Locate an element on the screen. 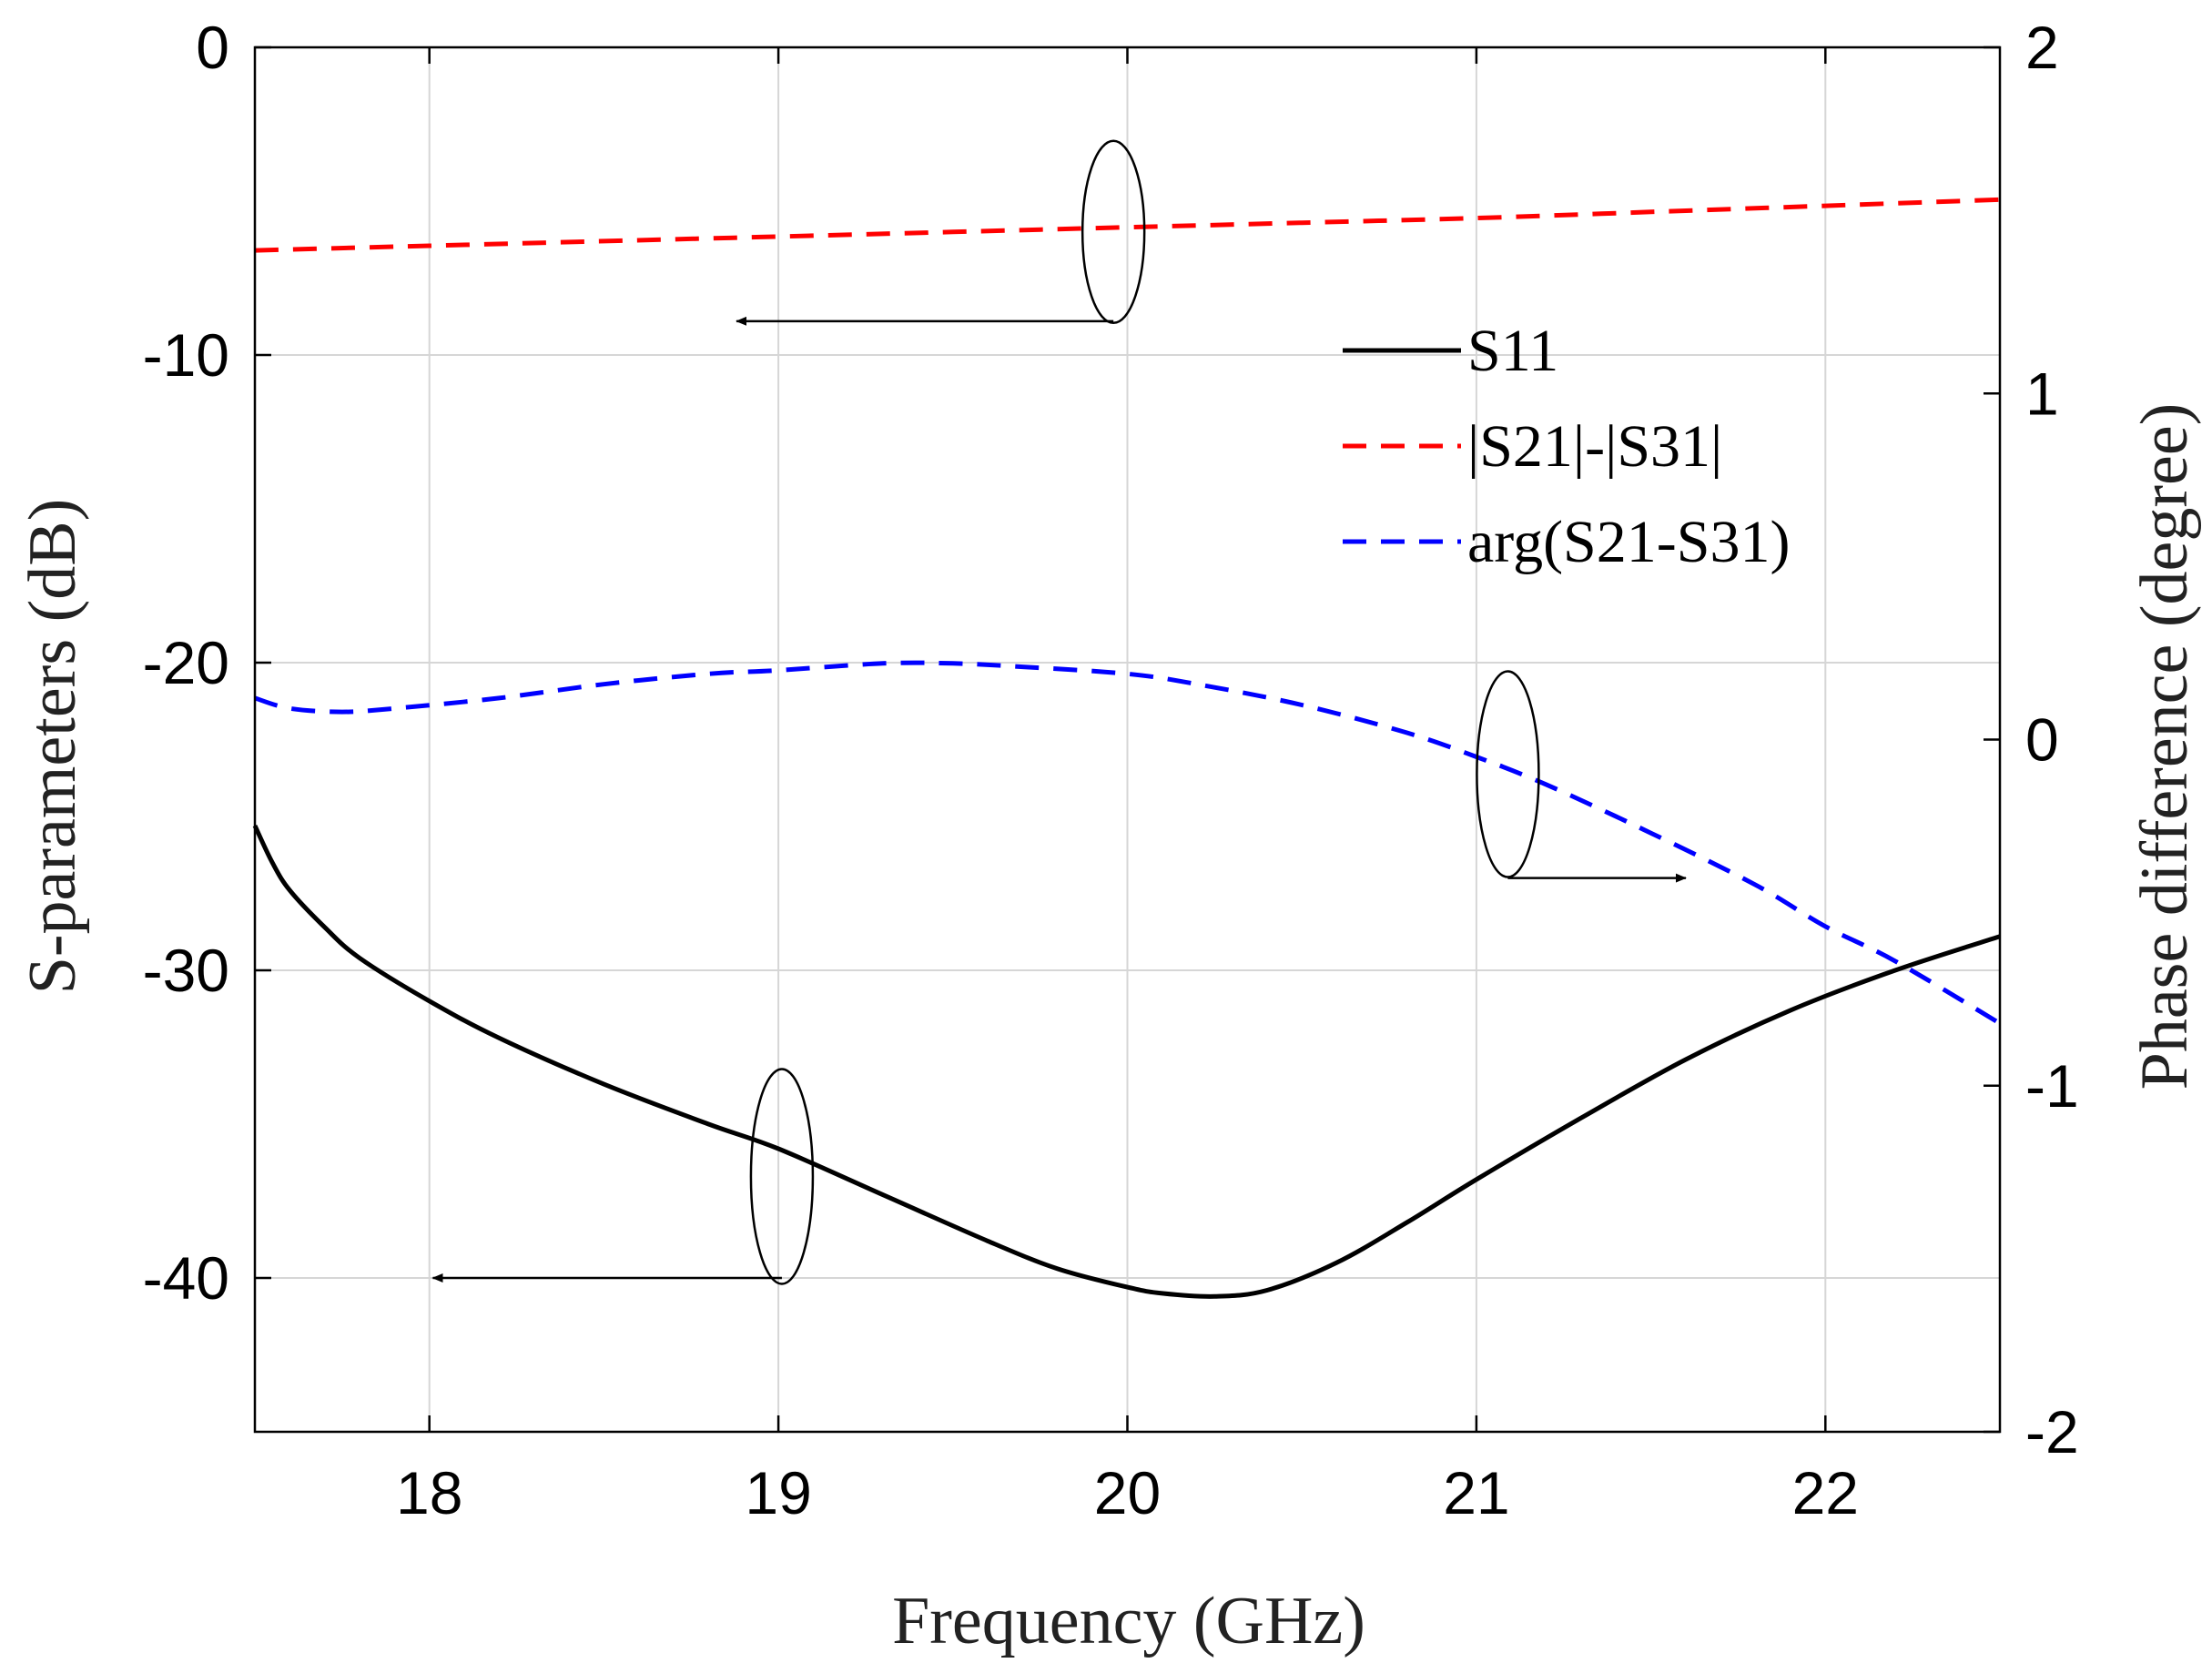 This screenshot has width=2212, height=1663. legend: S11 |S21|-|S31| arg(S21-S31) is located at coordinates (1566, 446).